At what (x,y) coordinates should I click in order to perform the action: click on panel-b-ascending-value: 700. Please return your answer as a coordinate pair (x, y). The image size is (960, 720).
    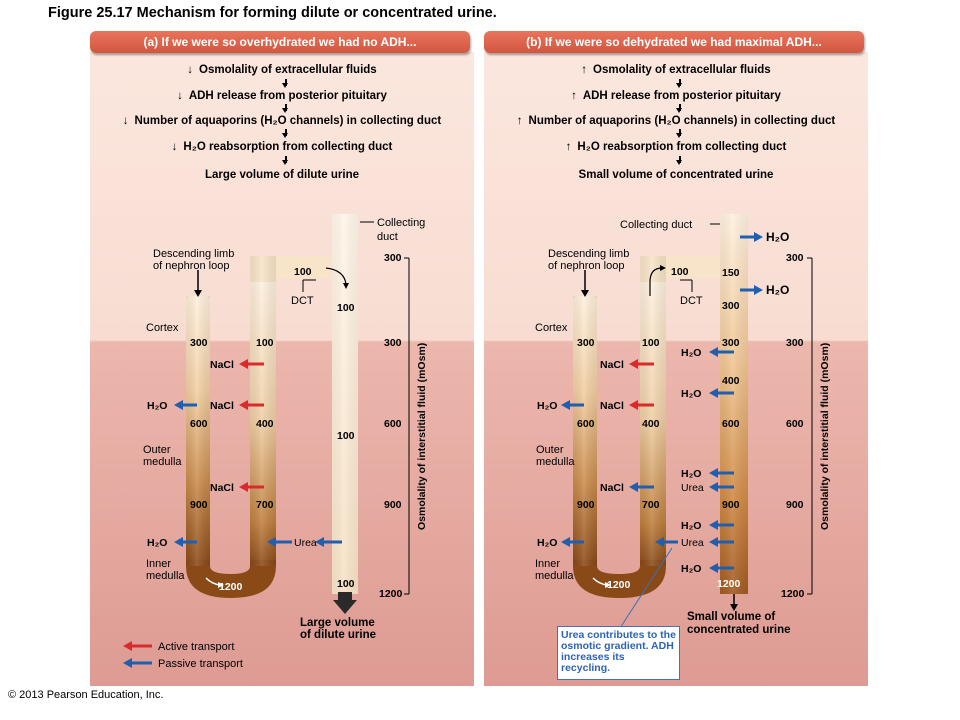
    Looking at the image, I should click on (651, 505).